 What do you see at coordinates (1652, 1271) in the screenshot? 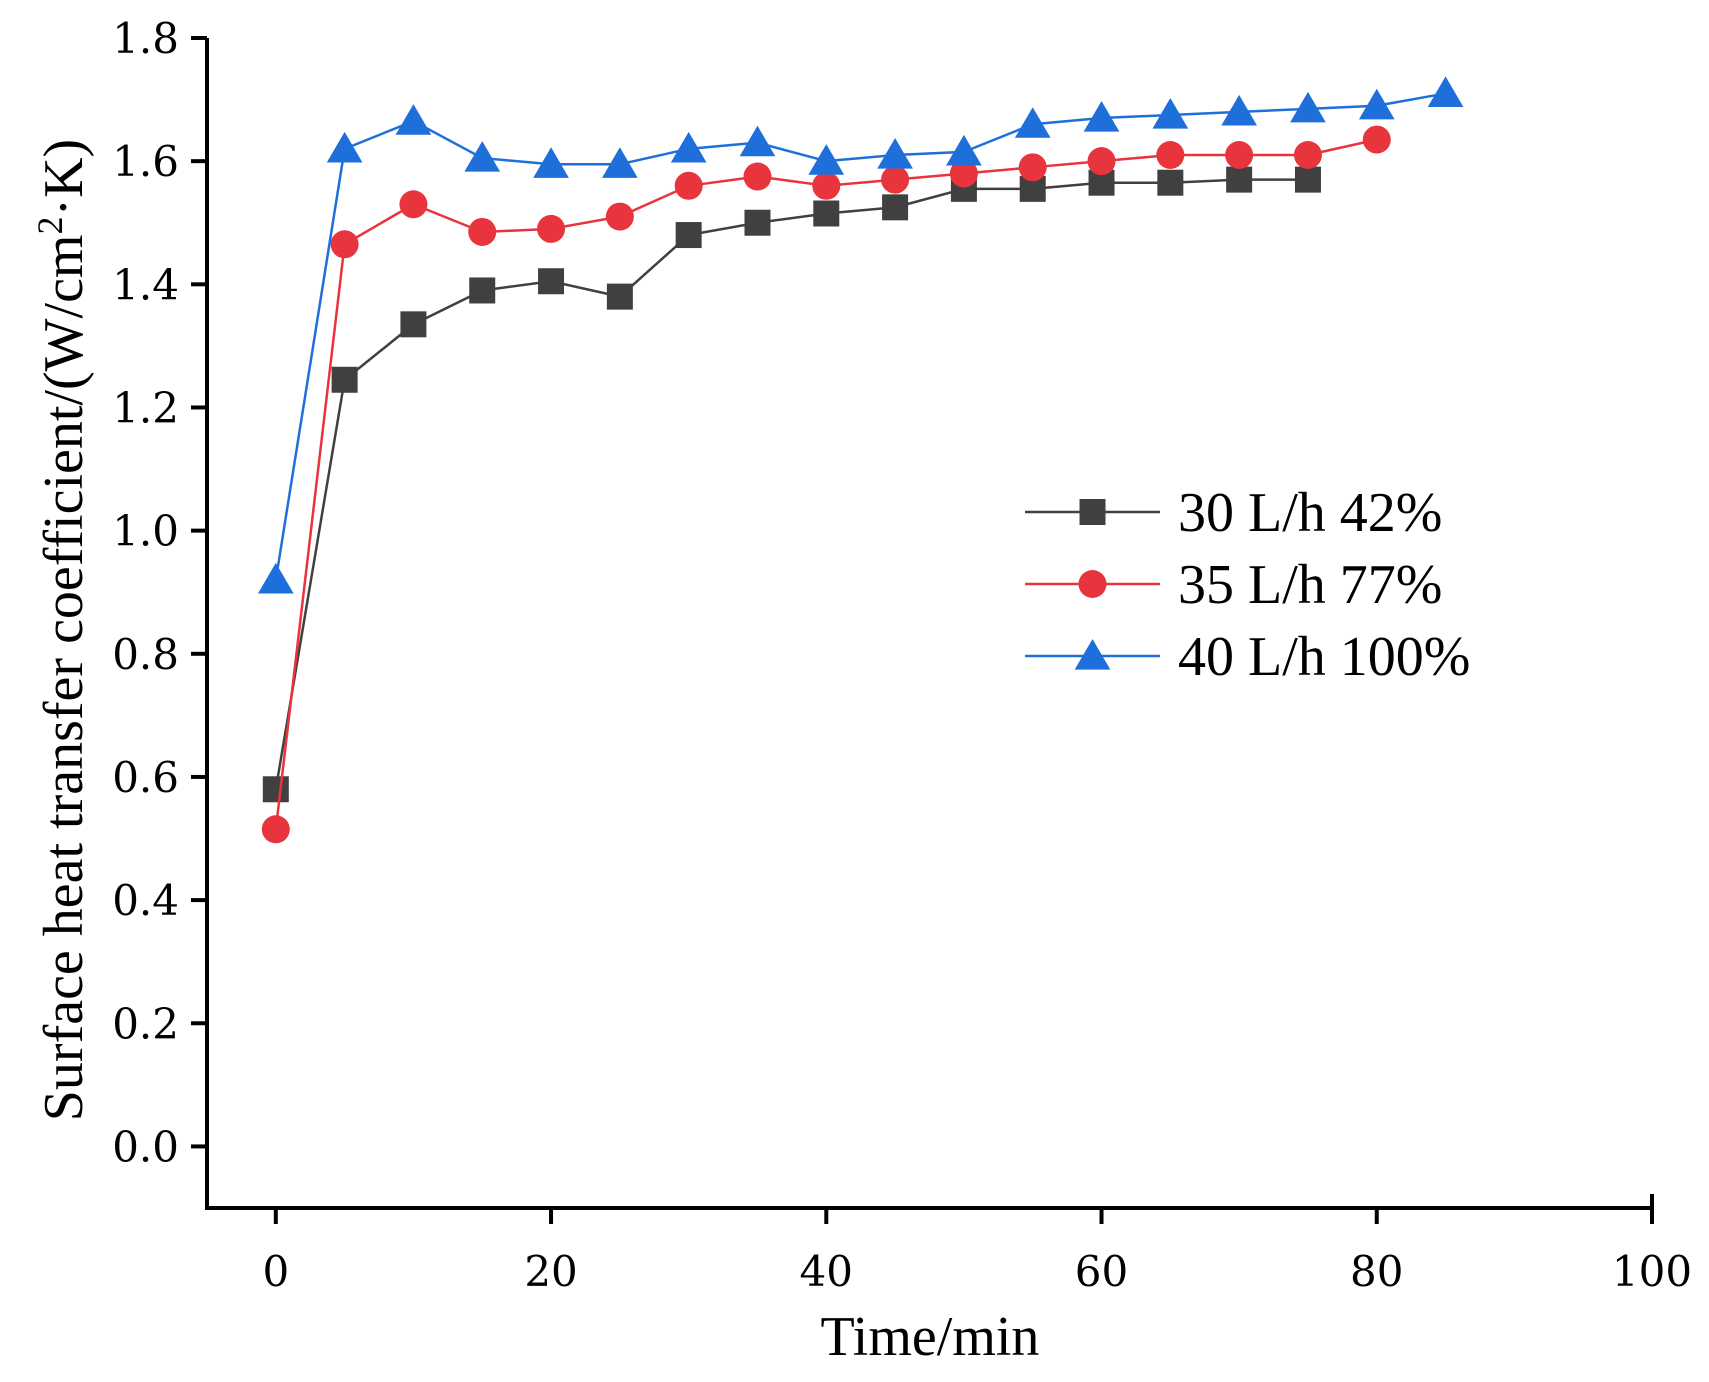
I see `x-tick-label: 100` at bounding box center [1652, 1271].